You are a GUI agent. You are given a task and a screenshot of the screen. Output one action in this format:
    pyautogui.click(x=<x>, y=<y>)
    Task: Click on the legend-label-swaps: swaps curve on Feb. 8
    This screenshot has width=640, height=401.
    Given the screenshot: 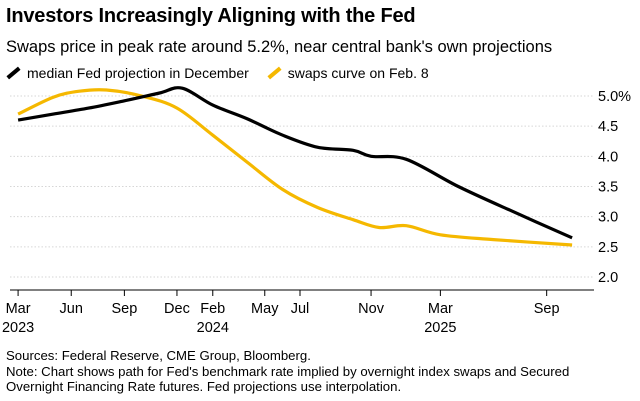 What is the action you would take?
    pyautogui.click(x=358, y=73)
    